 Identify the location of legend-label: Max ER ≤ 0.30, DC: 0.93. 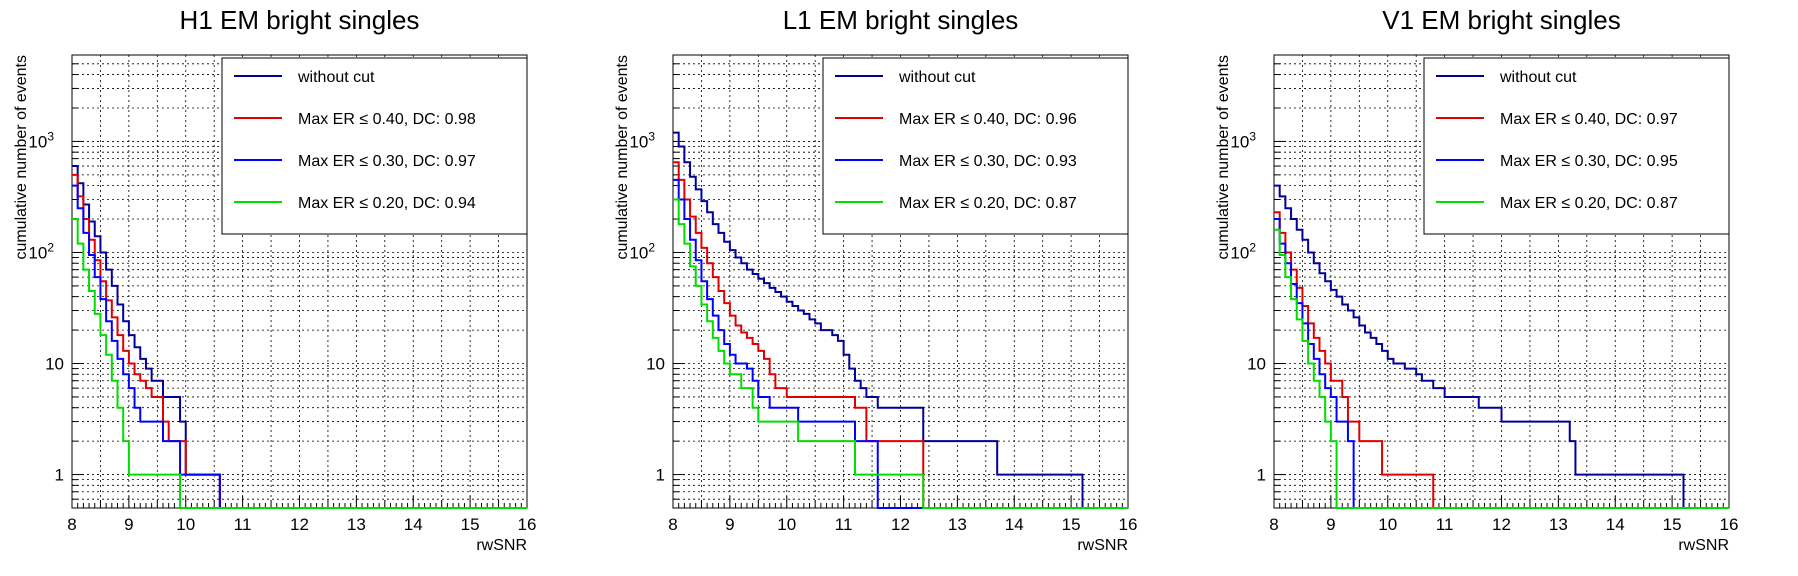
(988, 161).